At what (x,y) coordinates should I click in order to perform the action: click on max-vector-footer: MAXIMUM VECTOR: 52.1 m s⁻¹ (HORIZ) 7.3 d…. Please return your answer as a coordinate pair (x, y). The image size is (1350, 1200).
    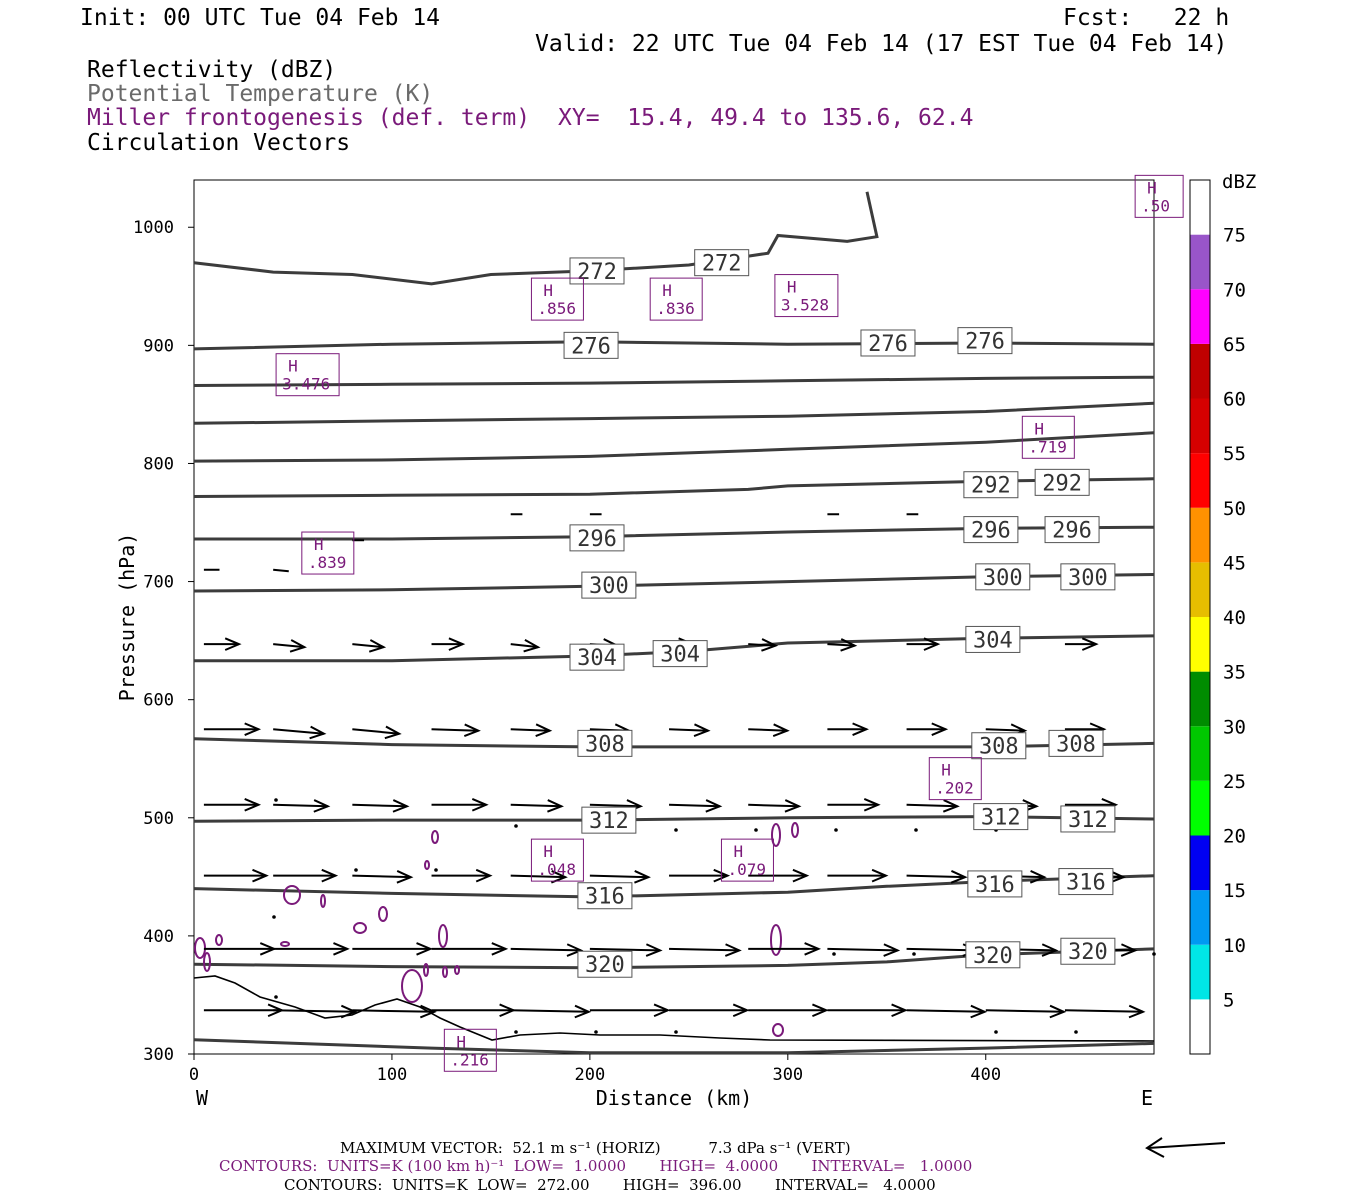
    Looking at the image, I should click on (595, 1148).